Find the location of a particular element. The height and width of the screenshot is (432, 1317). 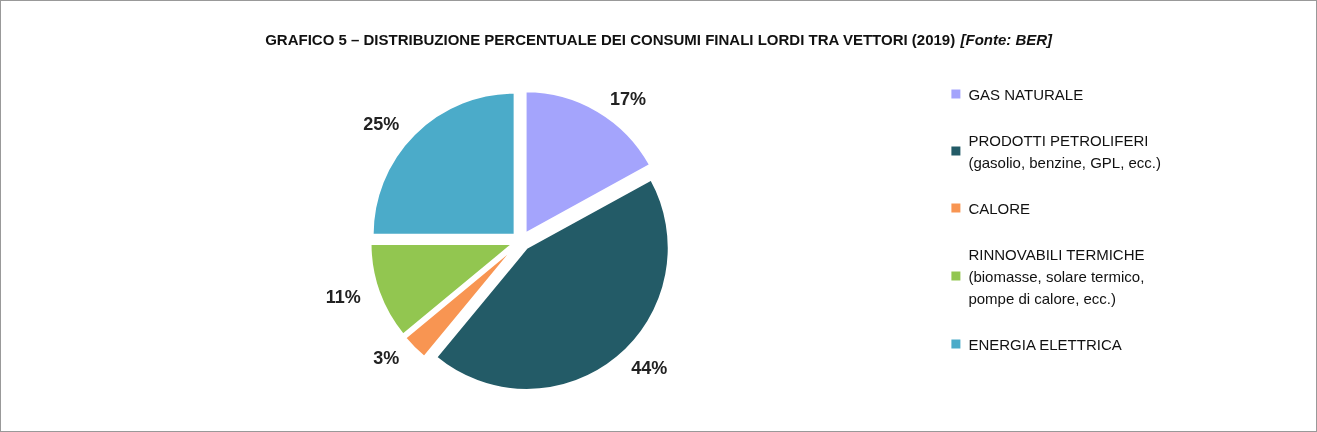

legend-label: GAS NATURALE is located at coordinates (1026, 94).